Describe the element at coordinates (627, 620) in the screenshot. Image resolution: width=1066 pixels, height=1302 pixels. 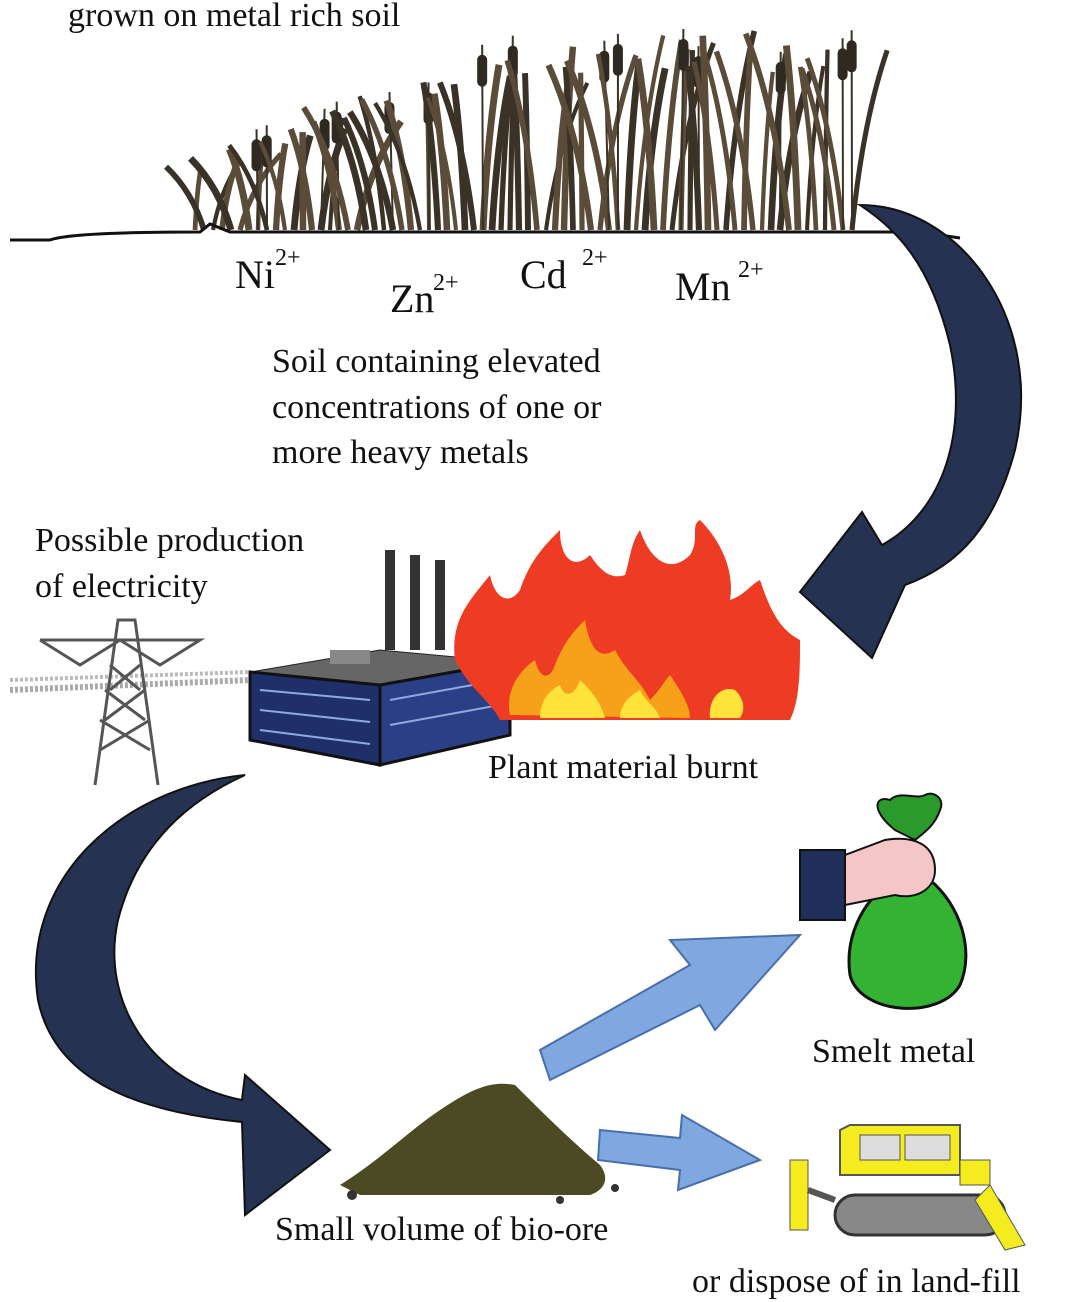
I see `fire` at that location.